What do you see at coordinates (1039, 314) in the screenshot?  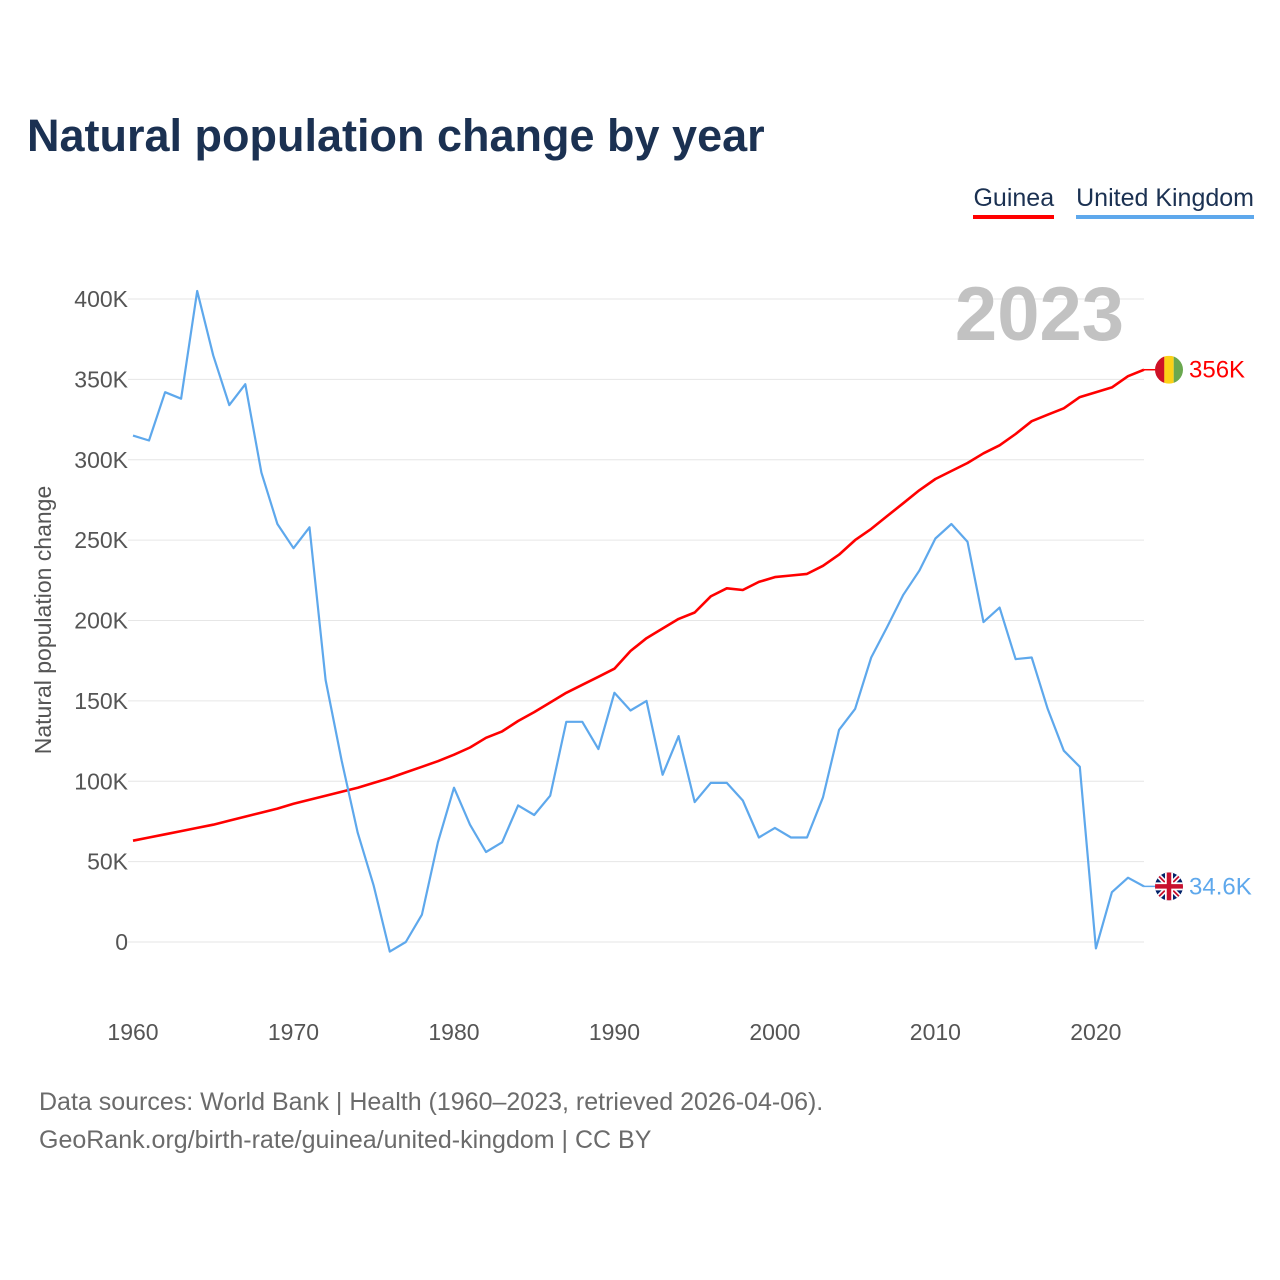 I see `year-badge: 2023` at bounding box center [1039, 314].